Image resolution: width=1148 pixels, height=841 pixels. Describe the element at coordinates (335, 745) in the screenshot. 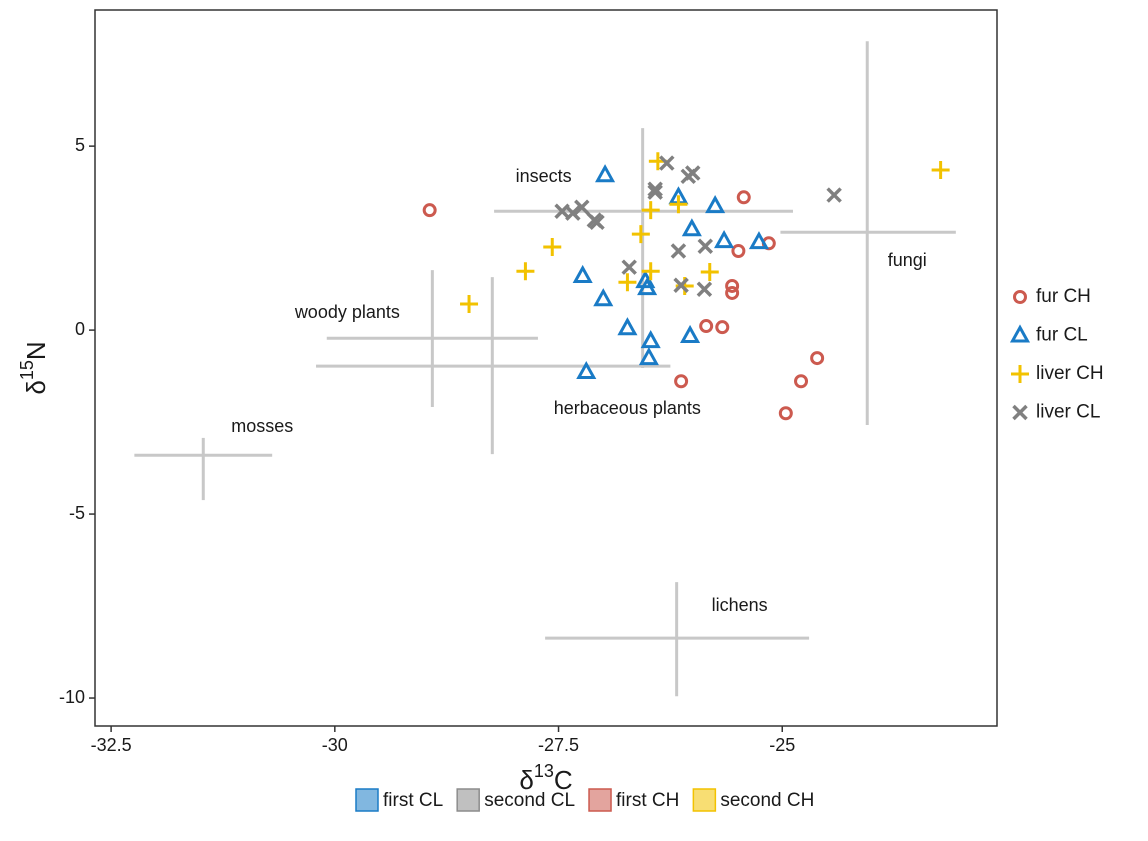

I see `x-tick-label: -30` at that location.